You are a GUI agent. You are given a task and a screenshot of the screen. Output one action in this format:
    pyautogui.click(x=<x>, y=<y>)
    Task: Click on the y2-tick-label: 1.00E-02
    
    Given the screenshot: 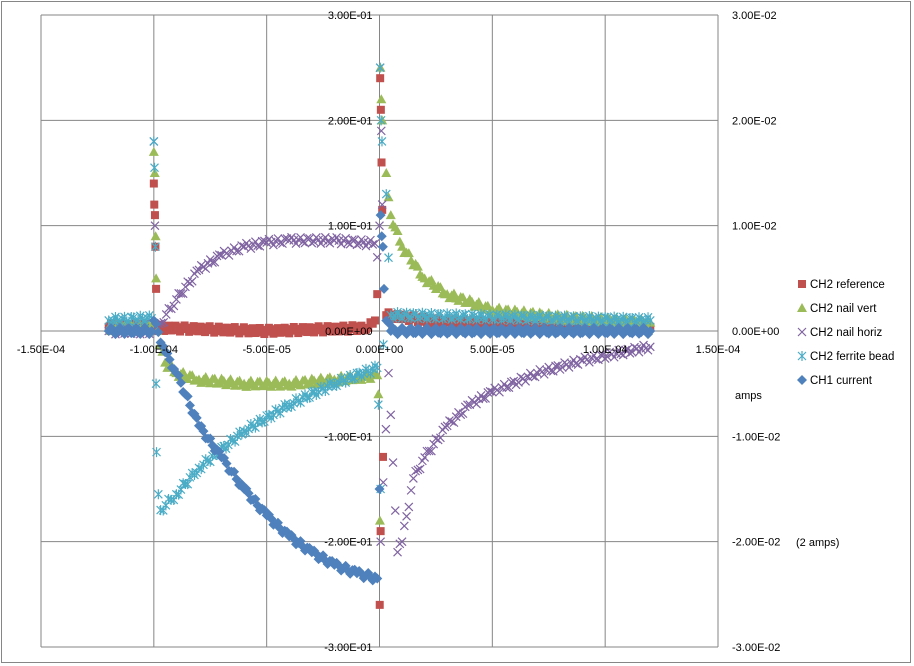 What is the action you would take?
    pyautogui.click(x=754, y=227)
    